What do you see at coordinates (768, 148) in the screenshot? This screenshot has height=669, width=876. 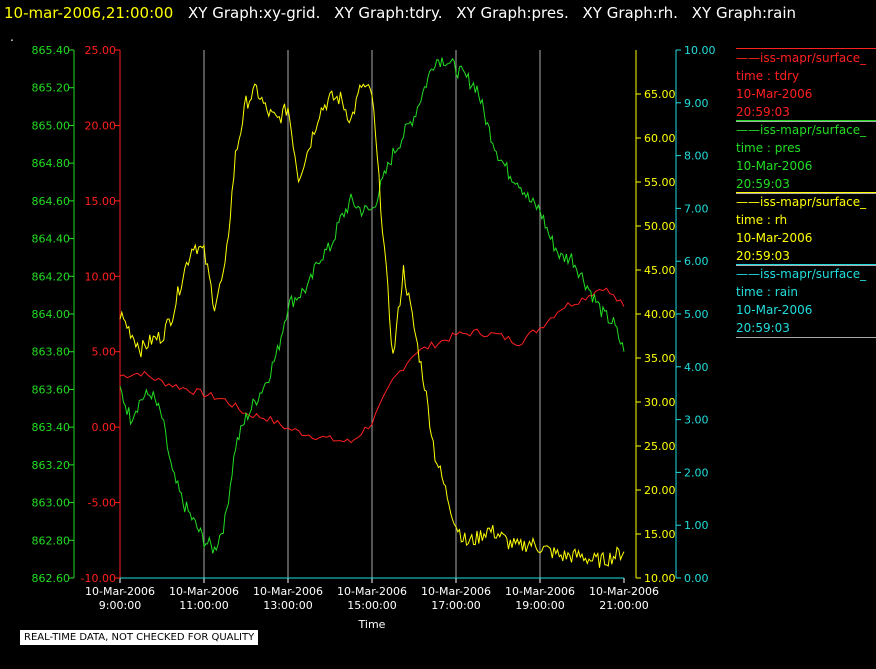 I see `legend-var-pres: time : pres` at bounding box center [768, 148].